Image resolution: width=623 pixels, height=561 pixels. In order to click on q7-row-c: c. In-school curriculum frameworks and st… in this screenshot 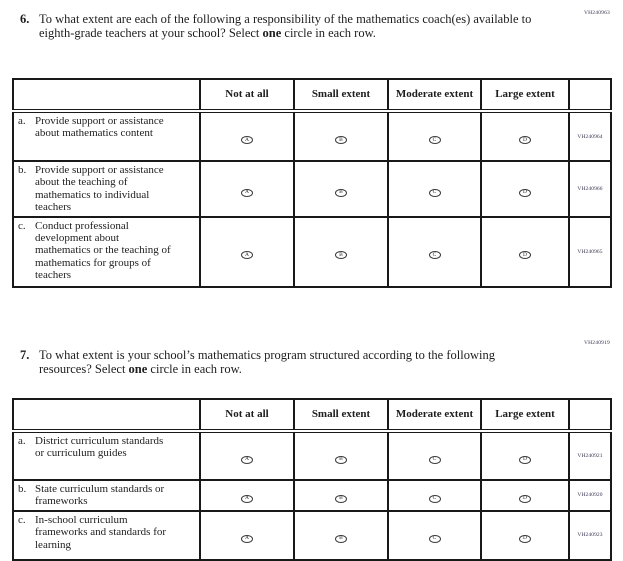, I will do `click(312, 535)`.